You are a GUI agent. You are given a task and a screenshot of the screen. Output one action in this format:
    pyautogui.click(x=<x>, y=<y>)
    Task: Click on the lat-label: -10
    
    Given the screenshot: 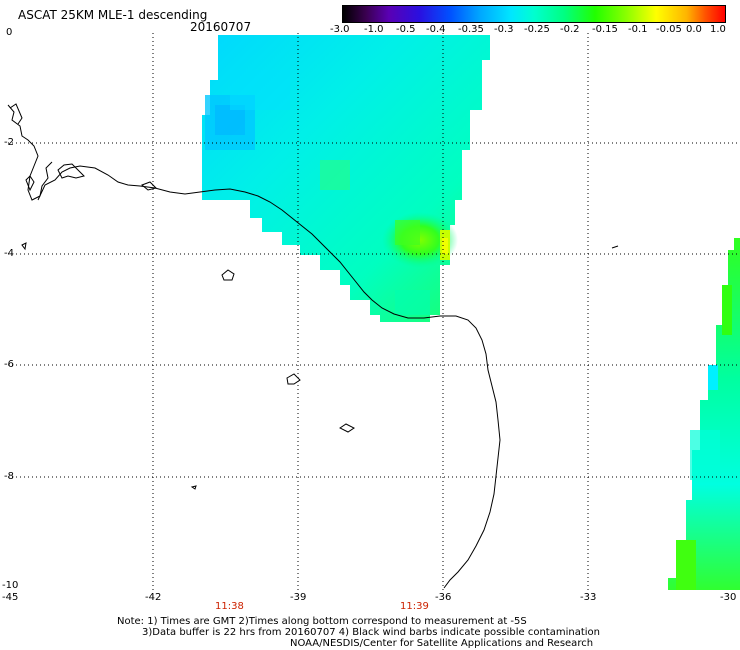 What is the action you would take?
    pyautogui.click(x=10, y=585)
    